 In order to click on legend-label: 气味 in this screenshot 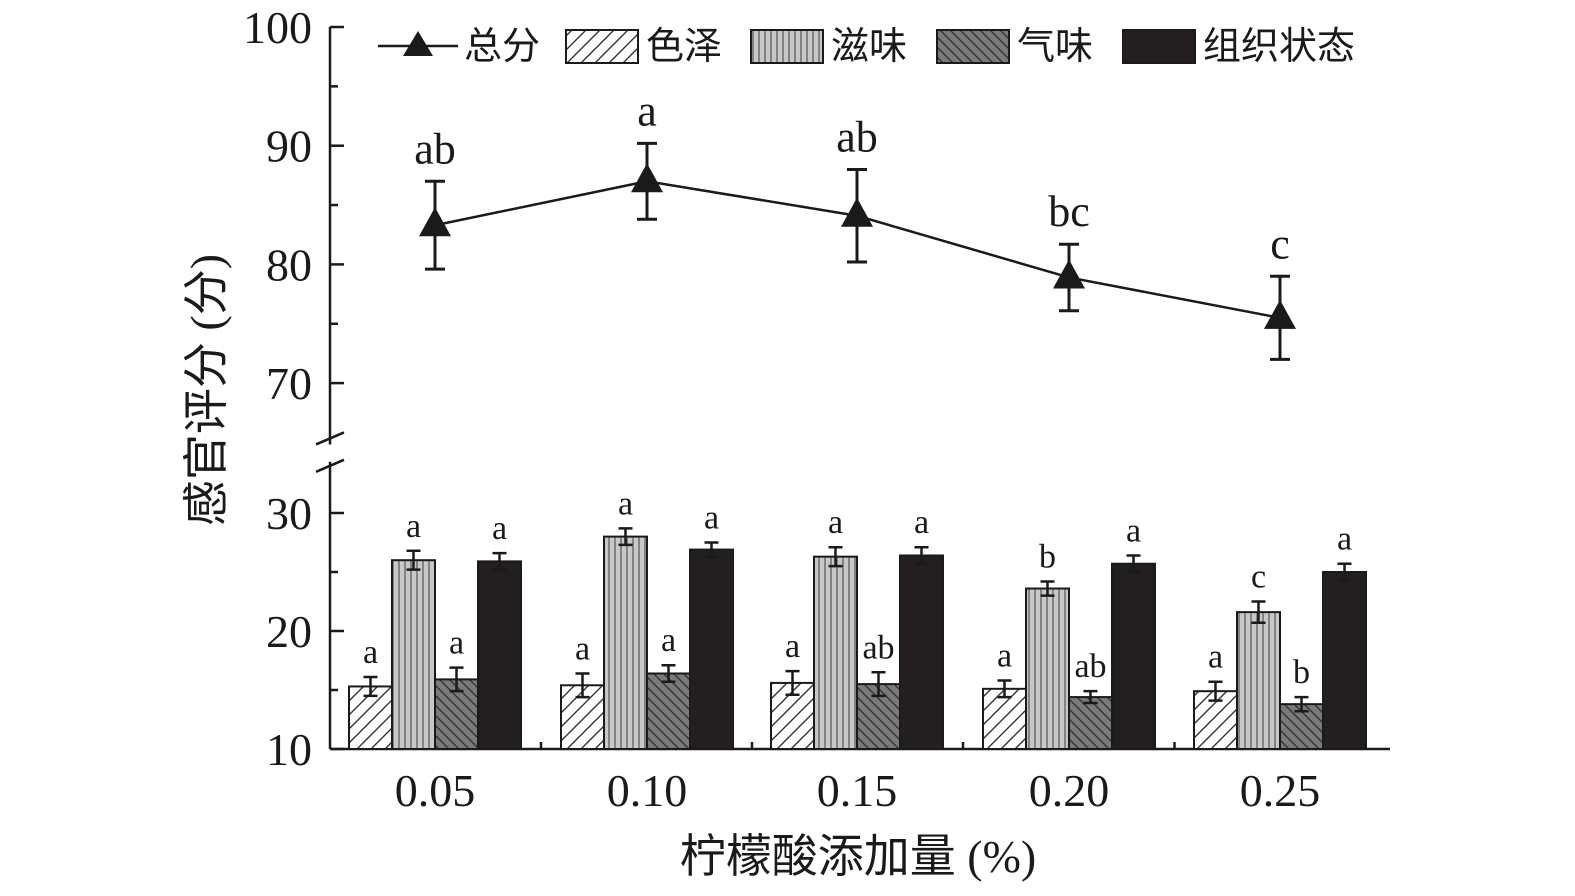, I will do `click(1055, 47)`.